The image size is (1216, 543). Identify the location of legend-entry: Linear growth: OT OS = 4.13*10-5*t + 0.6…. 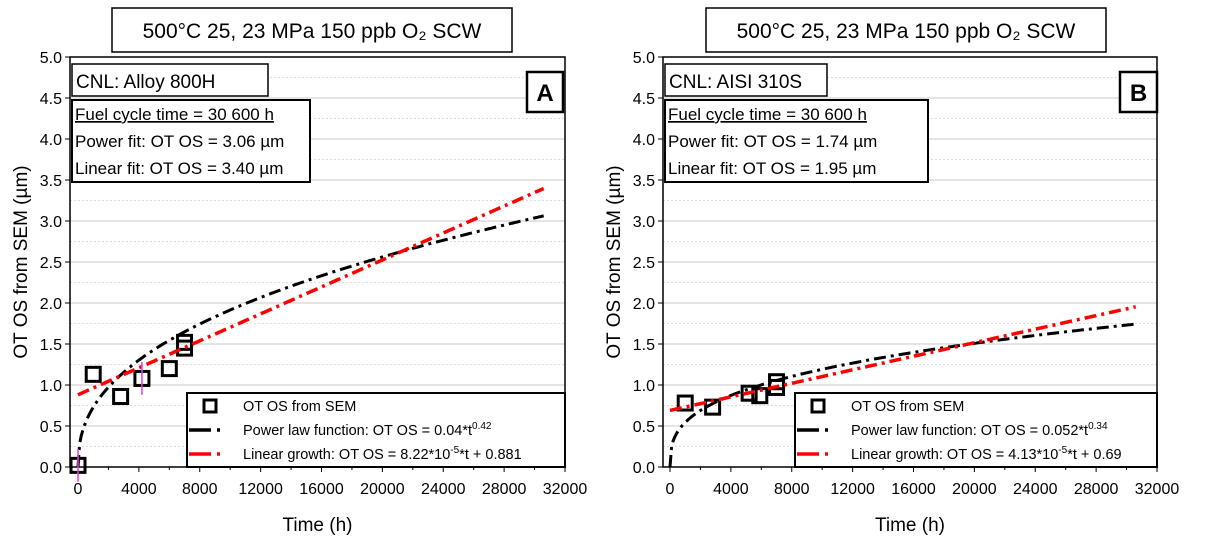
(986, 454).